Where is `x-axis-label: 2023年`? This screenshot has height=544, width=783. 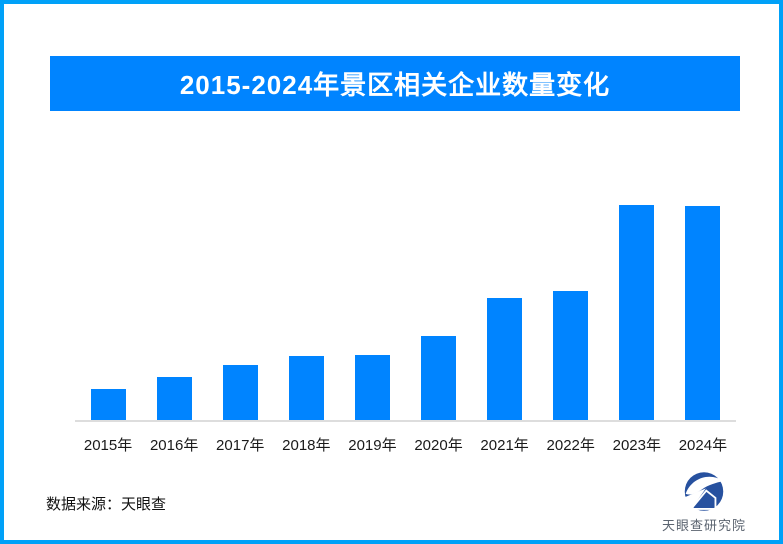 x-axis-label: 2023年 is located at coordinates (636, 445).